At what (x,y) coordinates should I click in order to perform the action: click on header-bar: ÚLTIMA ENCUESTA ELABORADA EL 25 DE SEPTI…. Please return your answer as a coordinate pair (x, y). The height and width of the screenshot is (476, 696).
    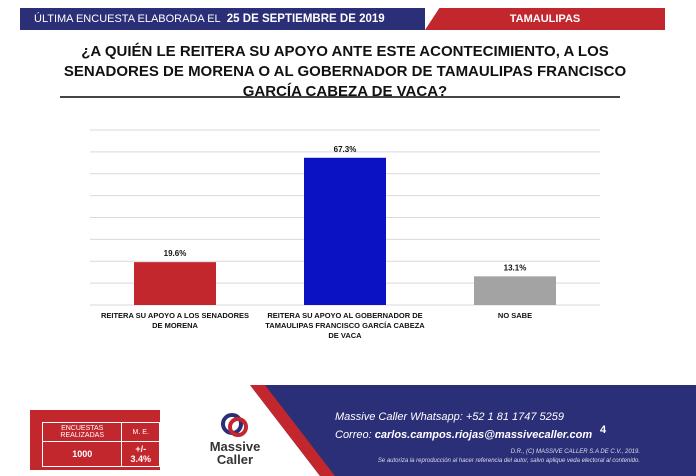
    Looking at the image, I should click on (222, 19).